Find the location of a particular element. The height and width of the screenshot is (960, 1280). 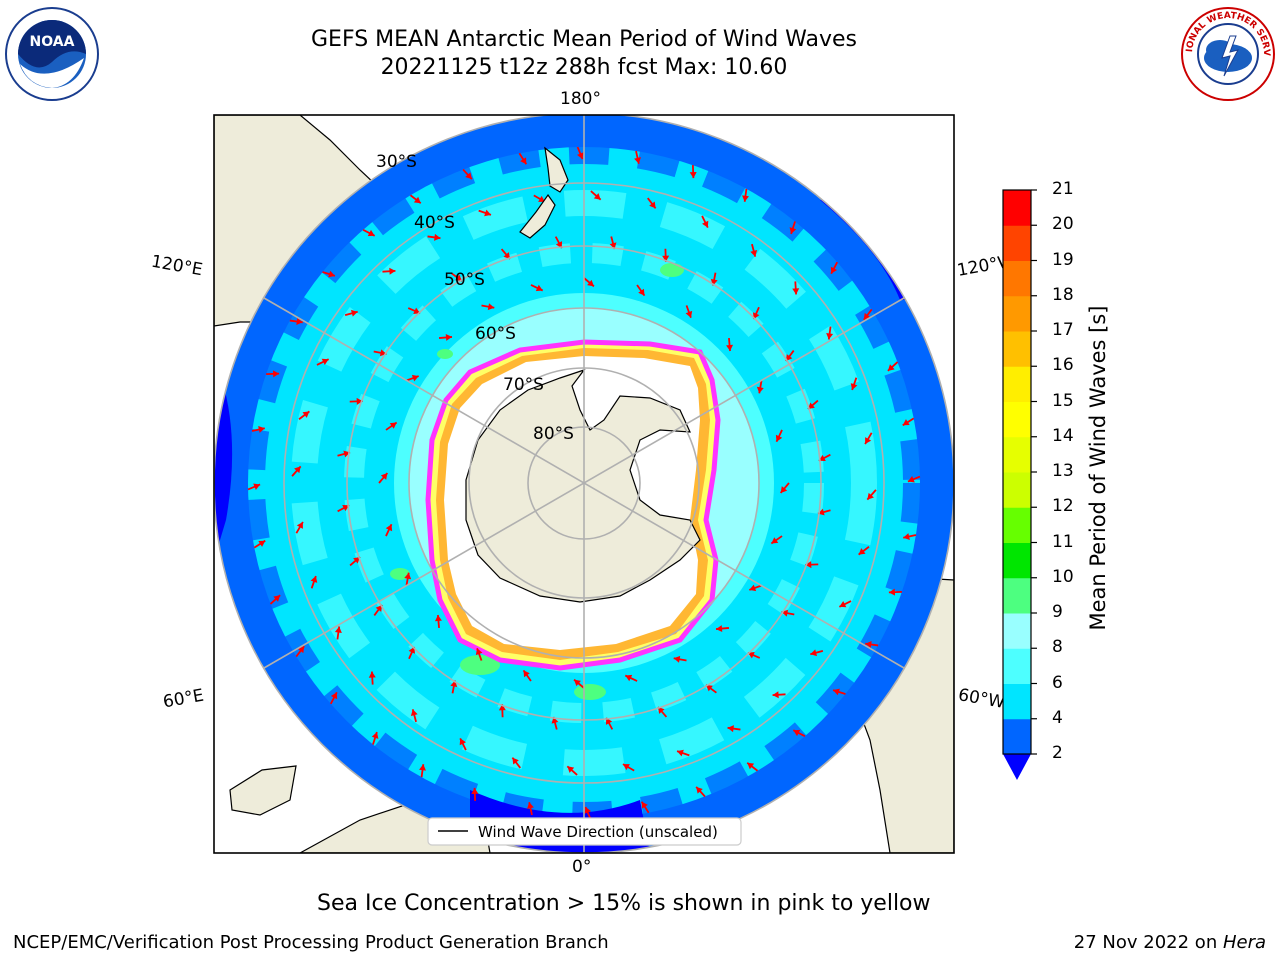

lat-label-40s: 40°S is located at coordinates (434, 223).